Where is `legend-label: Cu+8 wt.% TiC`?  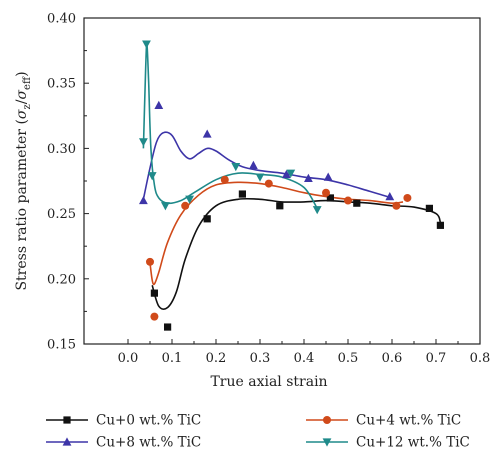
legend-label: Cu+8 wt.% TiC is located at coordinates (148, 443).